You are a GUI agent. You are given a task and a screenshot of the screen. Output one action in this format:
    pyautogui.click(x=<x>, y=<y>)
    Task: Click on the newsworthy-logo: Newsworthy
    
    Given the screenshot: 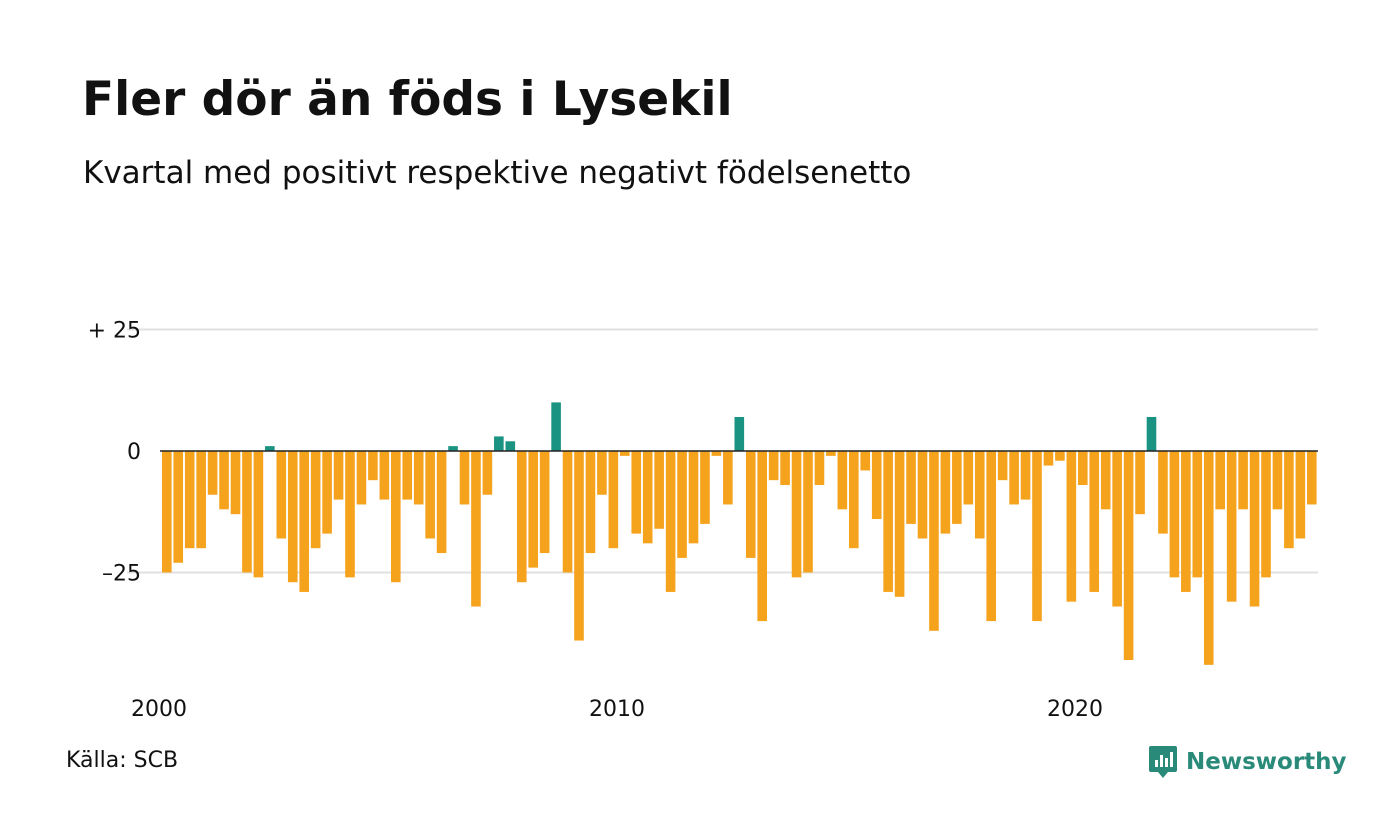 What is the action you would take?
    pyautogui.click(x=1247, y=762)
    